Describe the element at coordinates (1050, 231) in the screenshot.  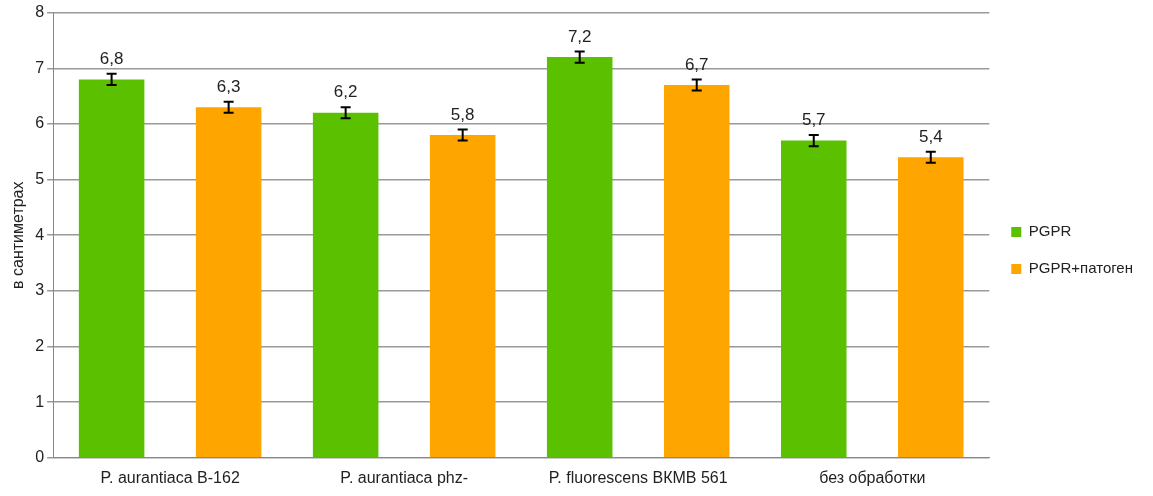
I see `legend-label: PGPR` at that location.